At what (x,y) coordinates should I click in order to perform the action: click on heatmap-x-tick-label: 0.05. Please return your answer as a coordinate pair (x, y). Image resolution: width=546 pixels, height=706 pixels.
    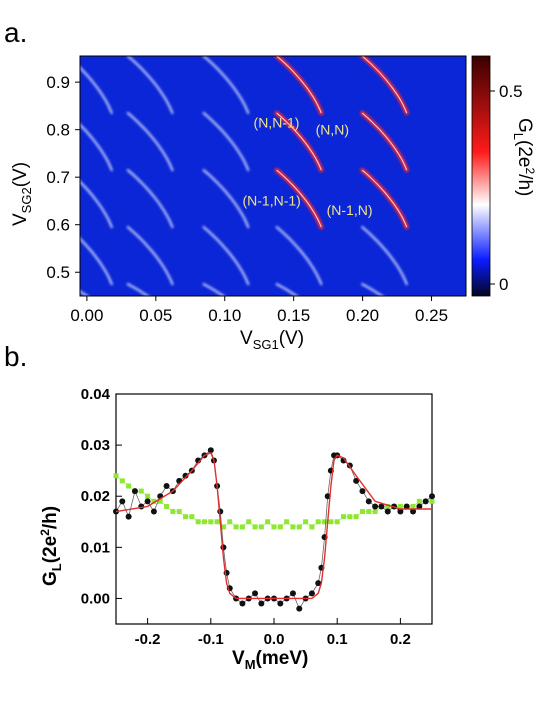
    Looking at the image, I should click on (155, 315).